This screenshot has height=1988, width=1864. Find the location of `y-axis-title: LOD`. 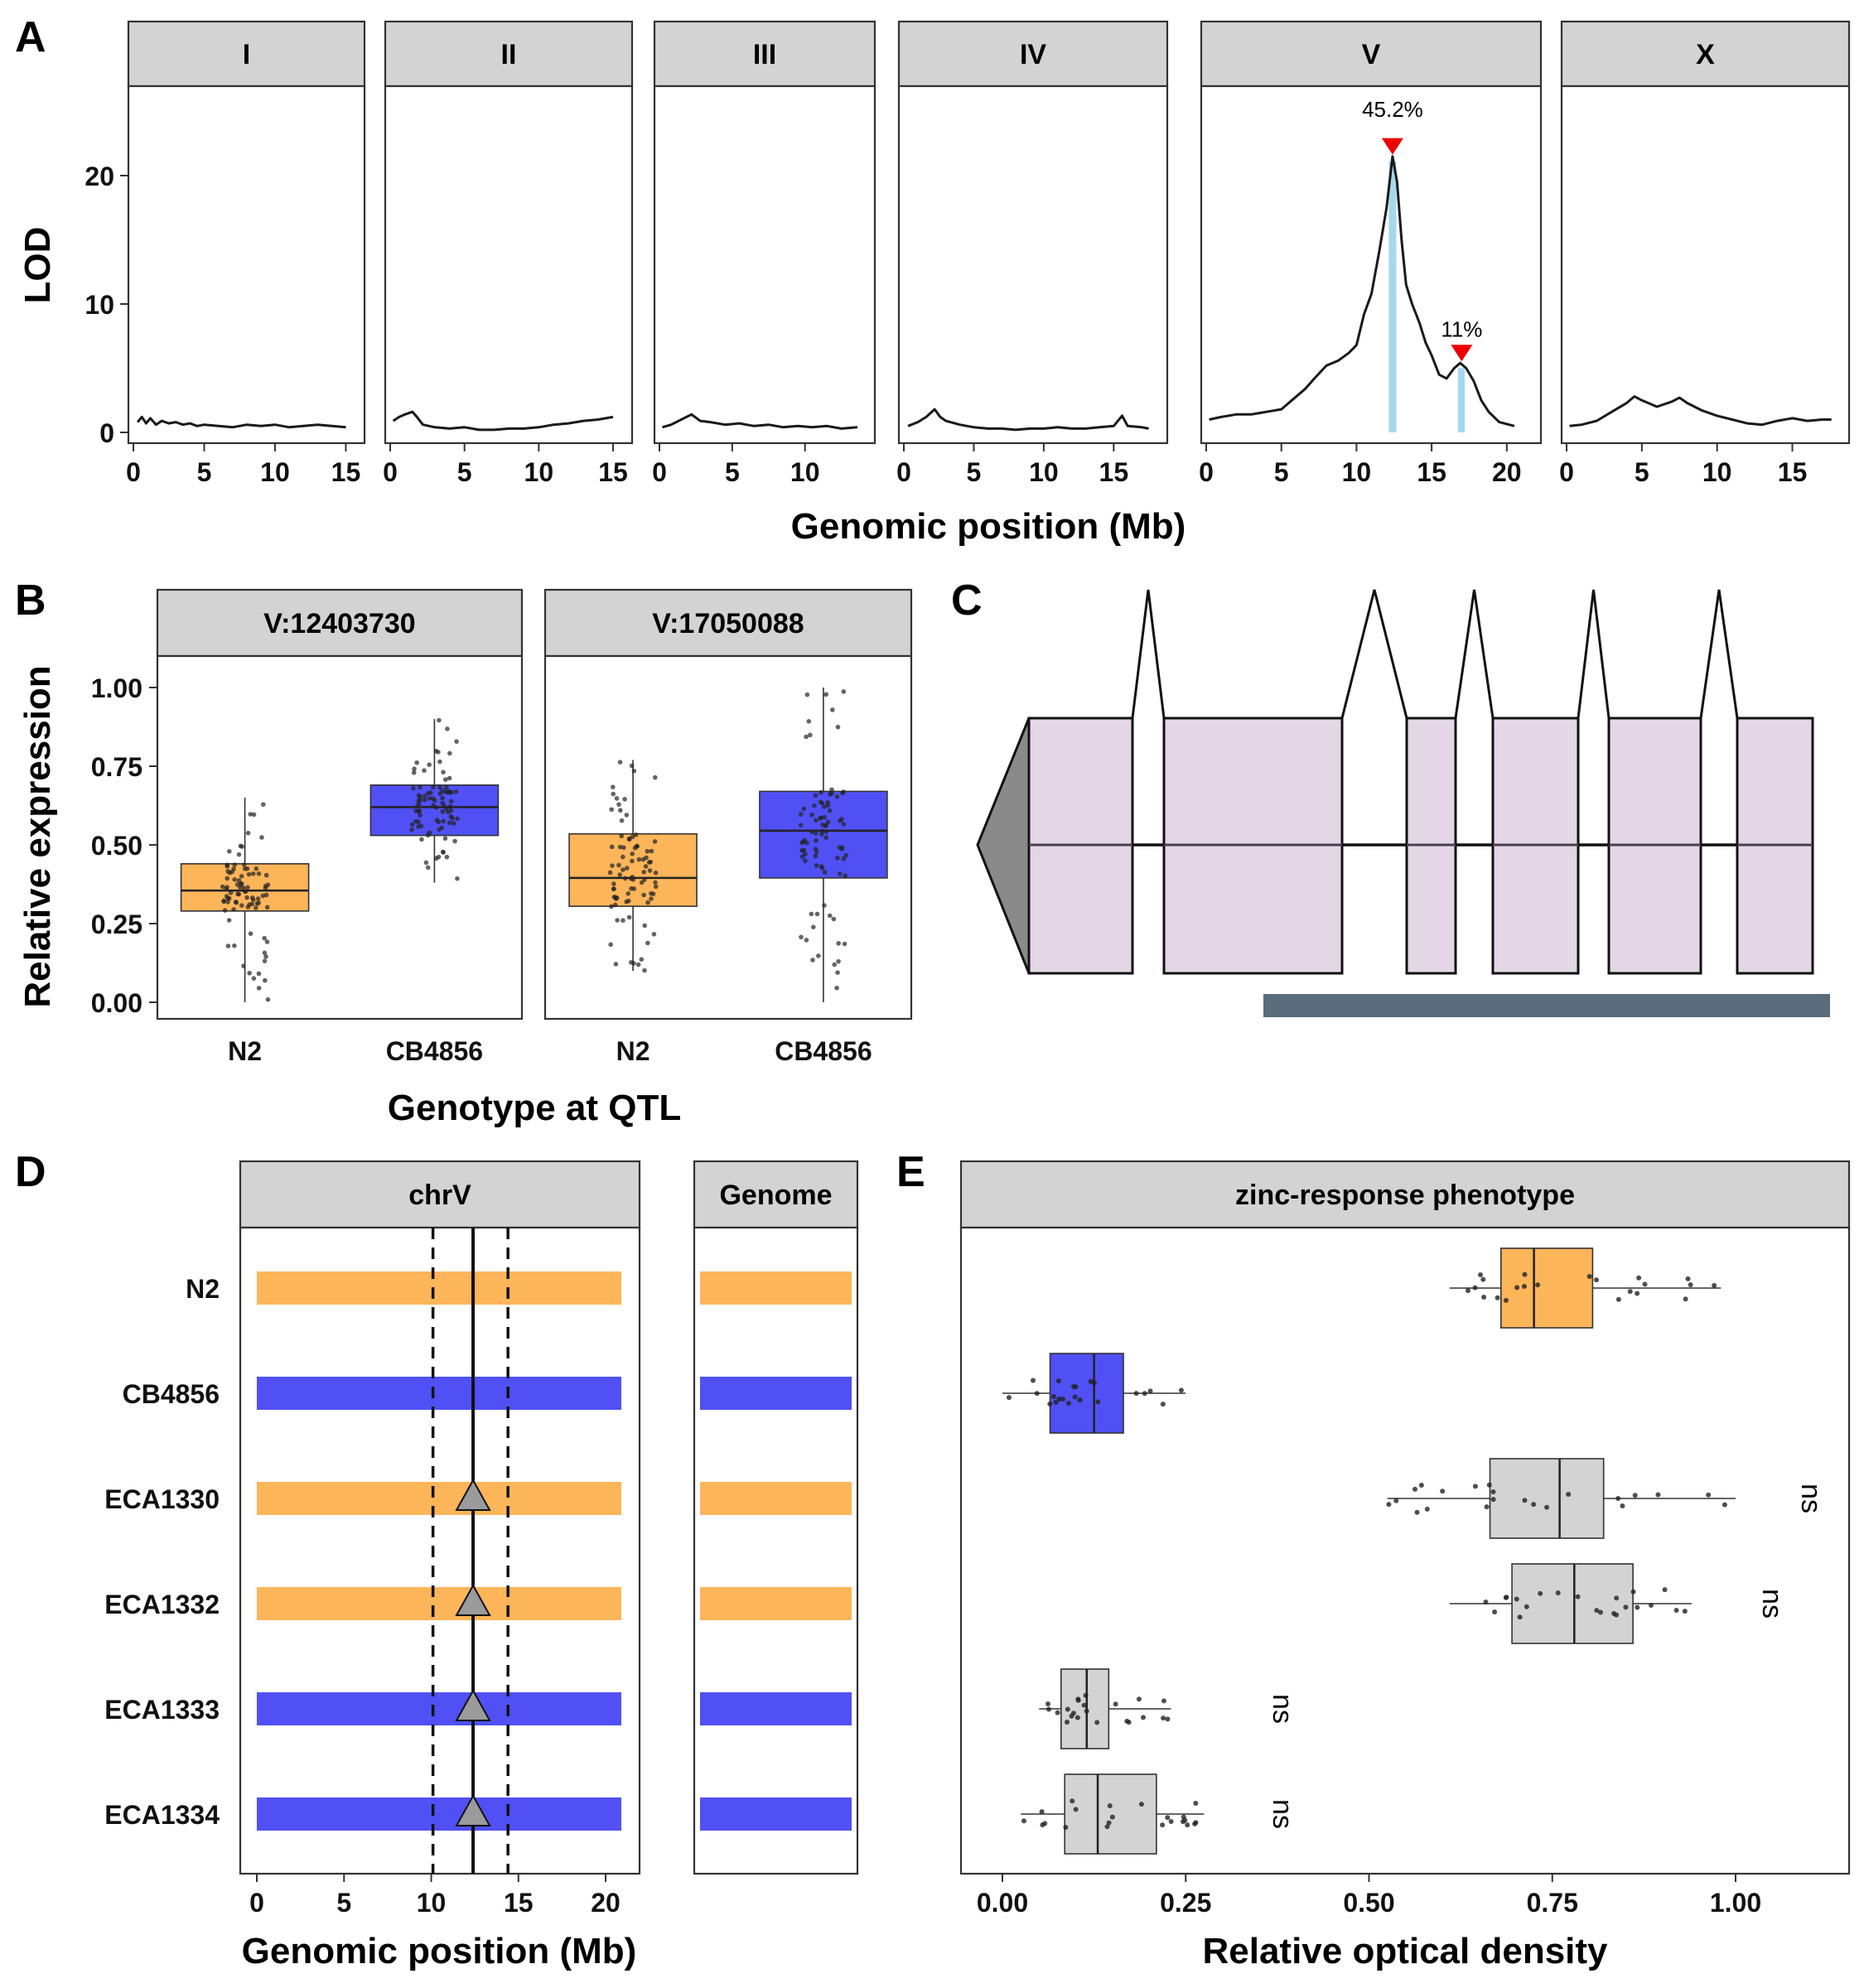

y-axis-title: LOD is located at coordinates (37, 265).